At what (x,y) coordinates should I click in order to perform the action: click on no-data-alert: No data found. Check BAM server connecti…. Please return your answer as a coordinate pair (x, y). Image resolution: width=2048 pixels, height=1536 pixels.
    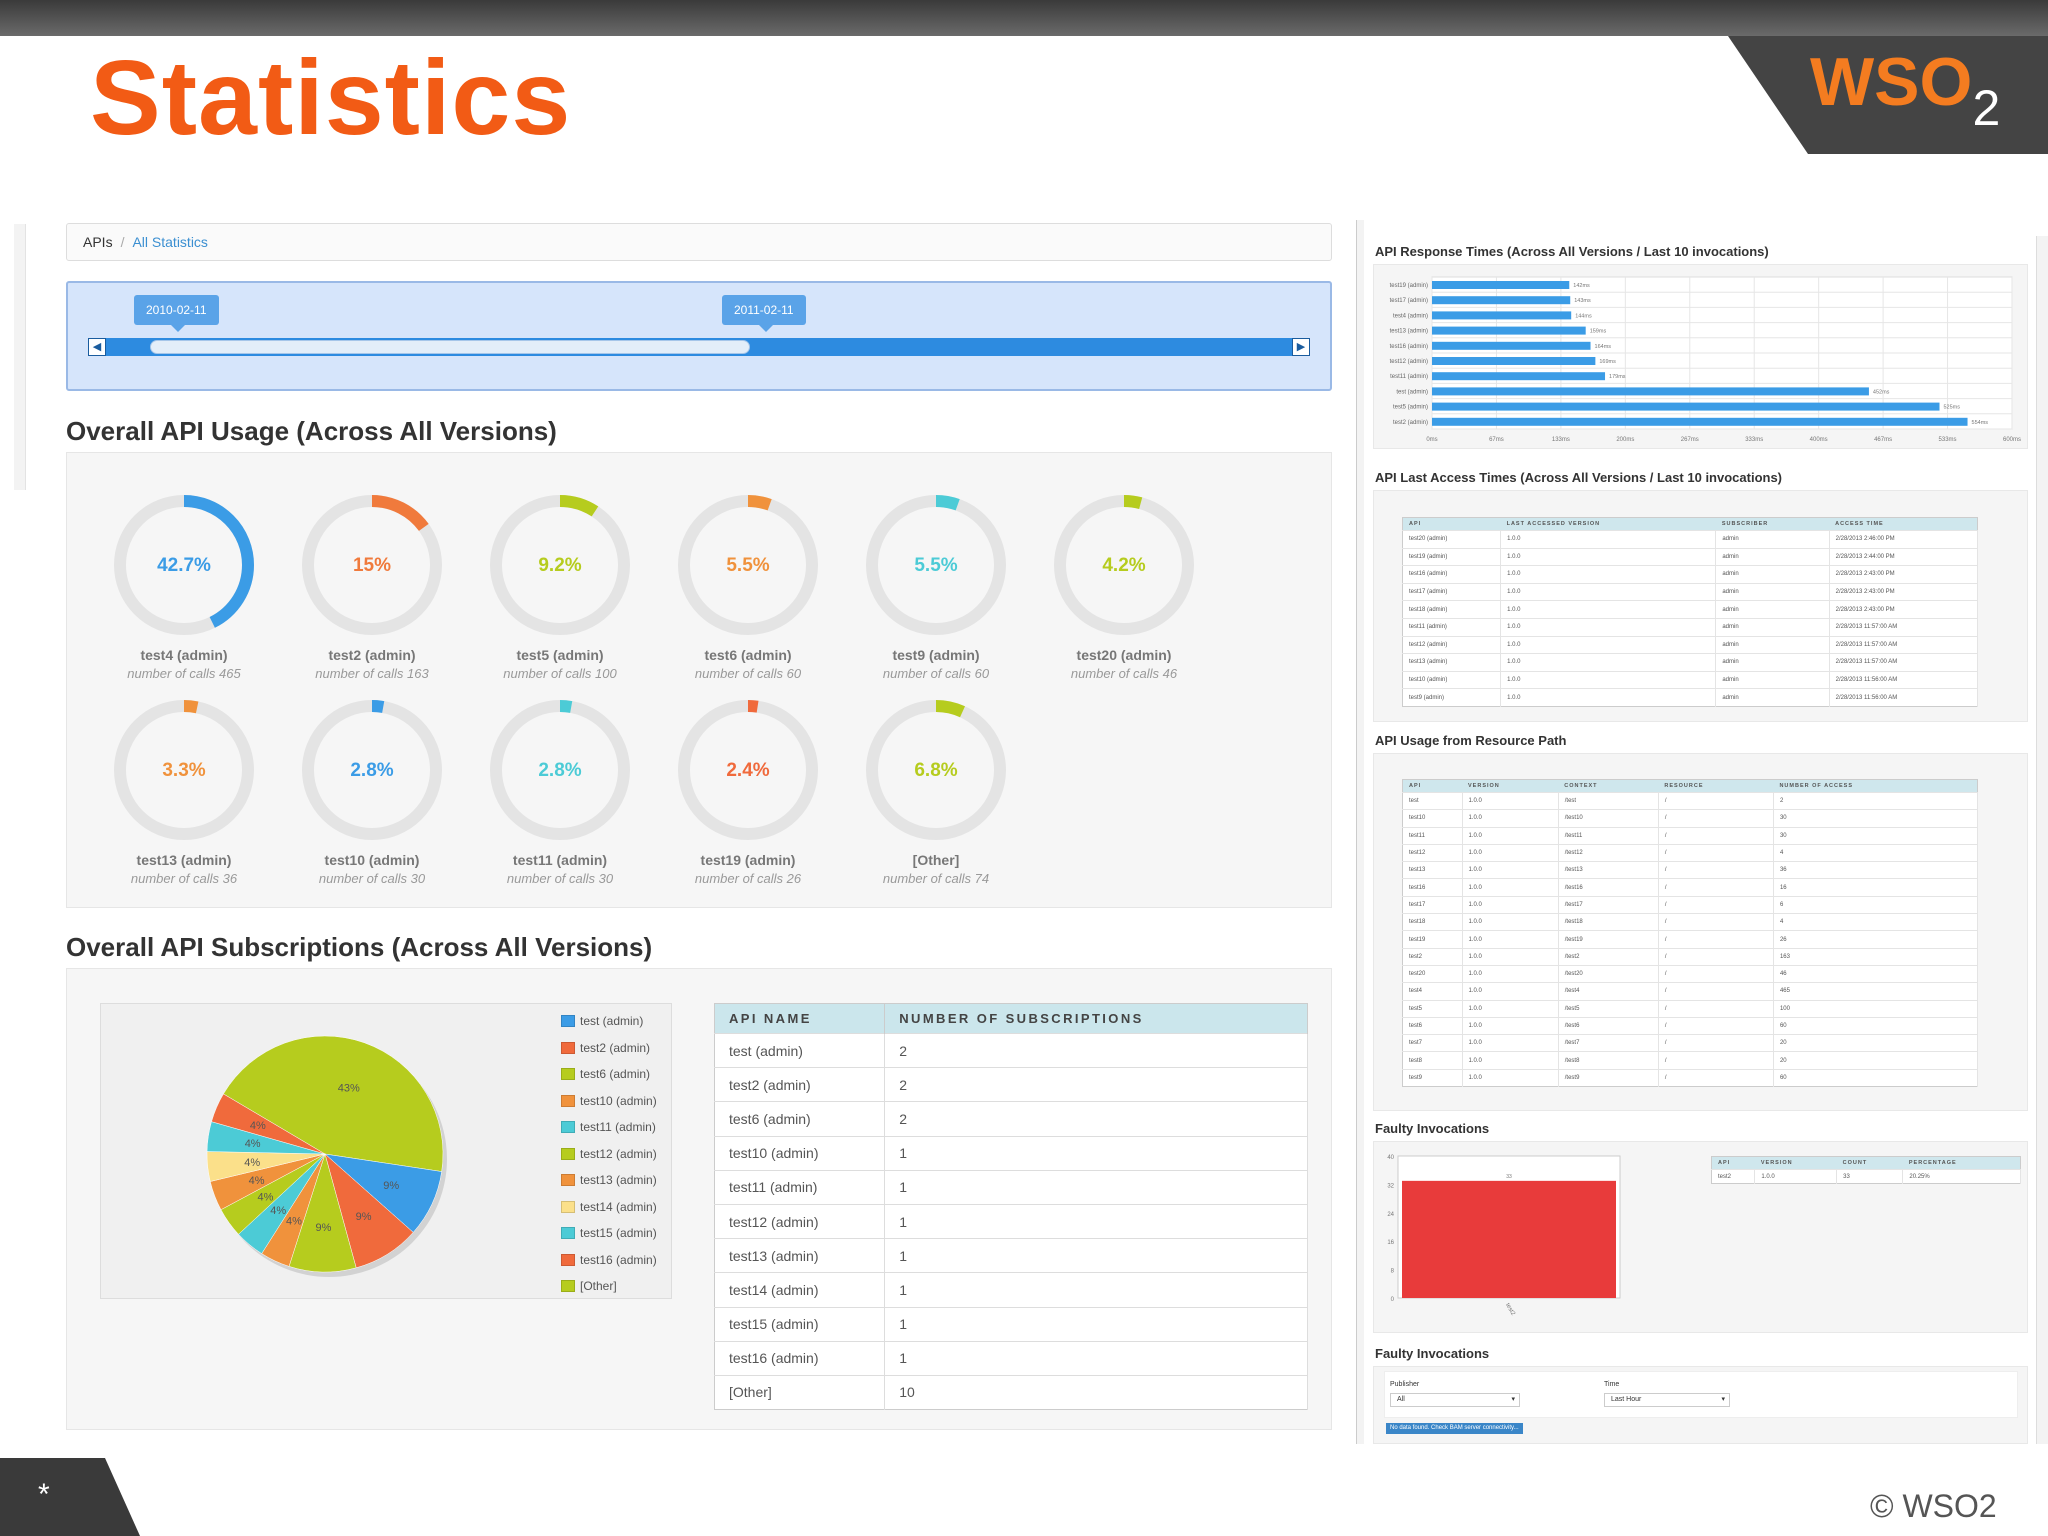
    Looking at the image, I should click on (1454, 1428).